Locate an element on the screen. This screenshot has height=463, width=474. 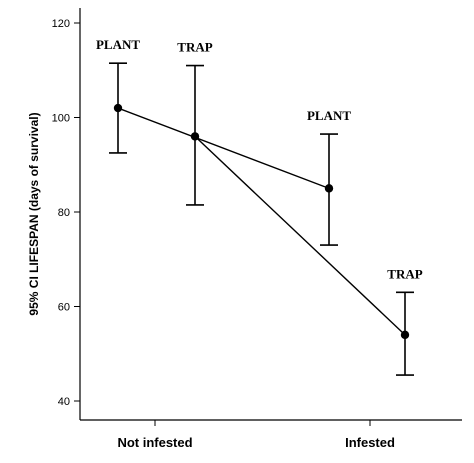
y-axis-title: 95% CI LIFESPAN (days of survival) is located at coordinates (34, 213).